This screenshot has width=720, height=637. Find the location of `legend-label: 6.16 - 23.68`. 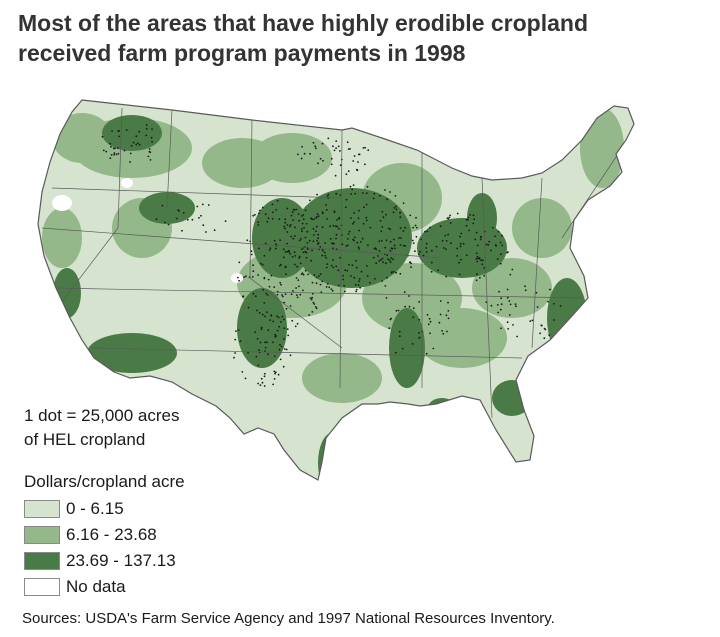

legend-label: 6.16 - 23.68 is located at coordinates (111, 534).